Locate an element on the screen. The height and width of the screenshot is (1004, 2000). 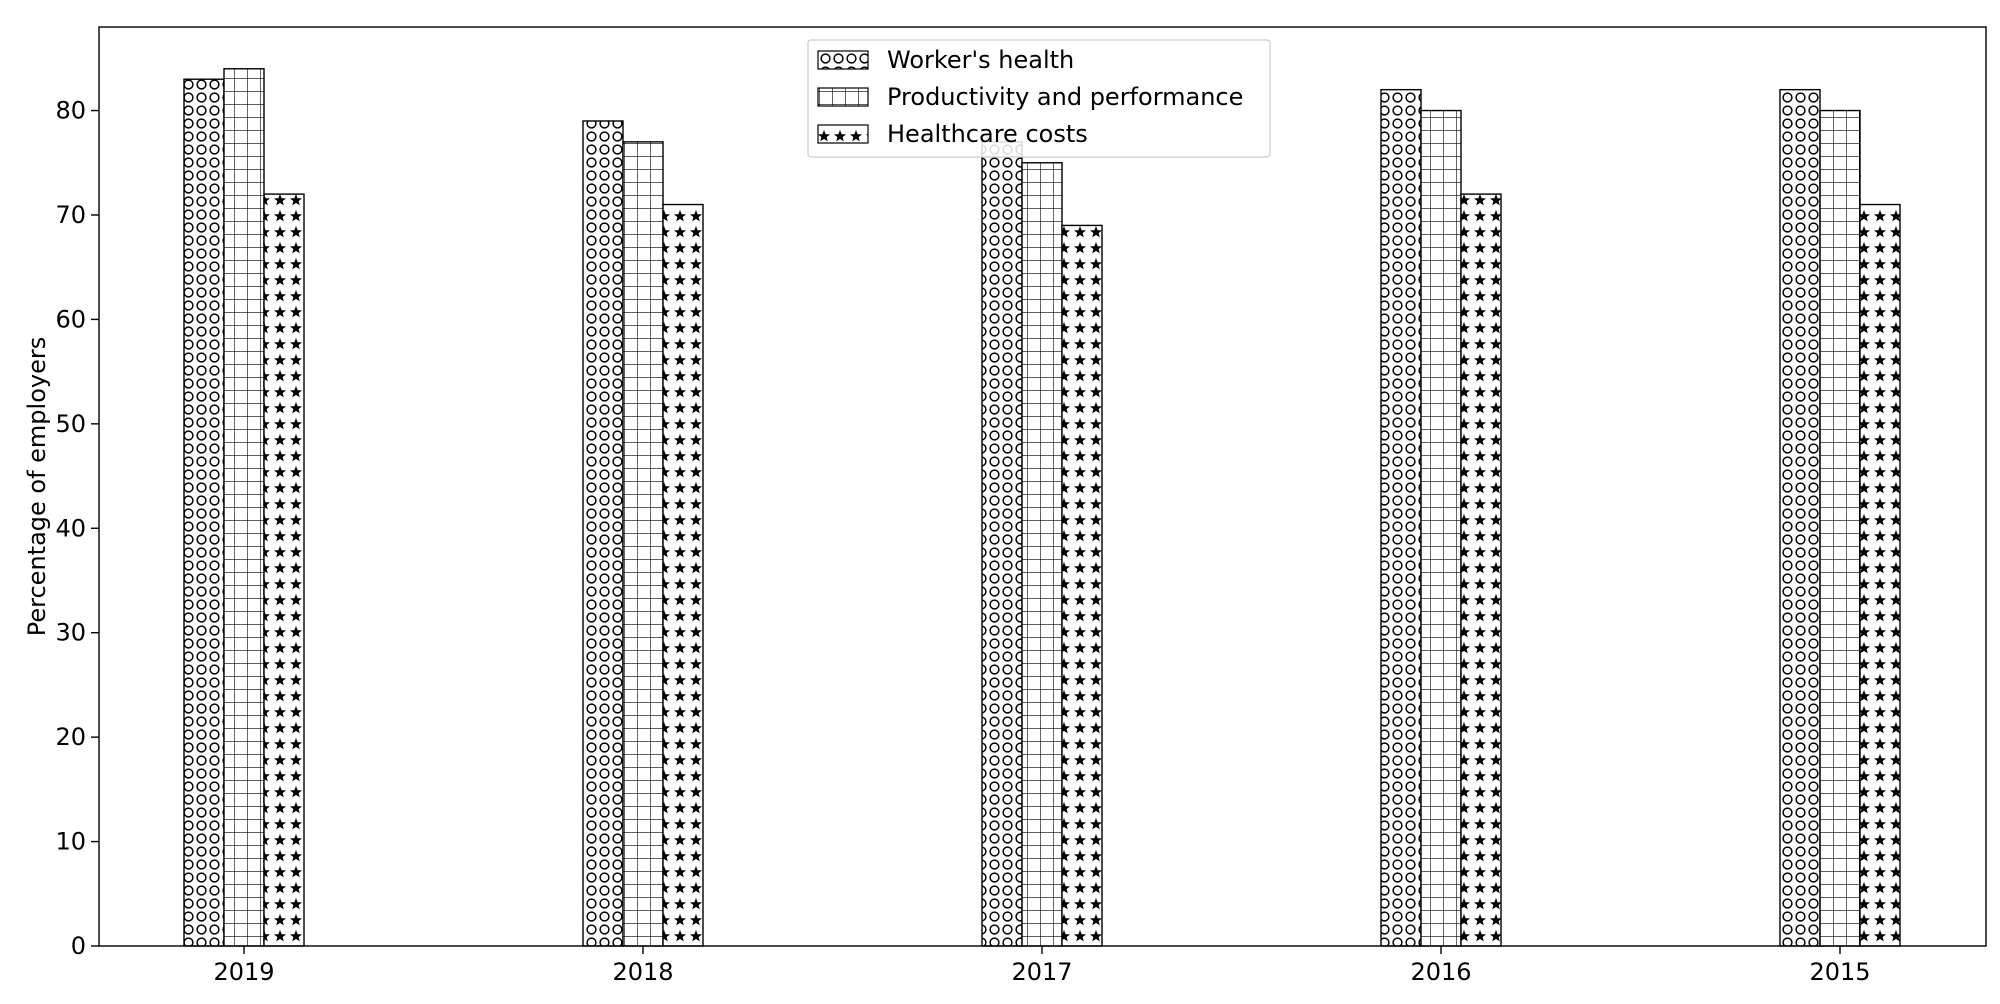
y-tick-label-40: 40 is located at coordinates (70, 528).